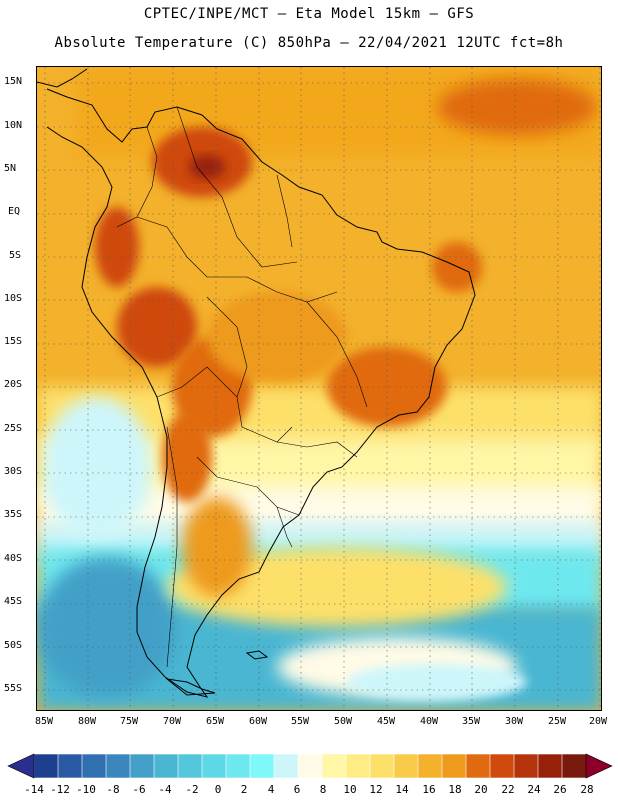 This screenshot has height=800, width=618. Describe the element at coordinates (517, 107) in the screenshot. I see `temp-field-warm-atlantic` at that location.